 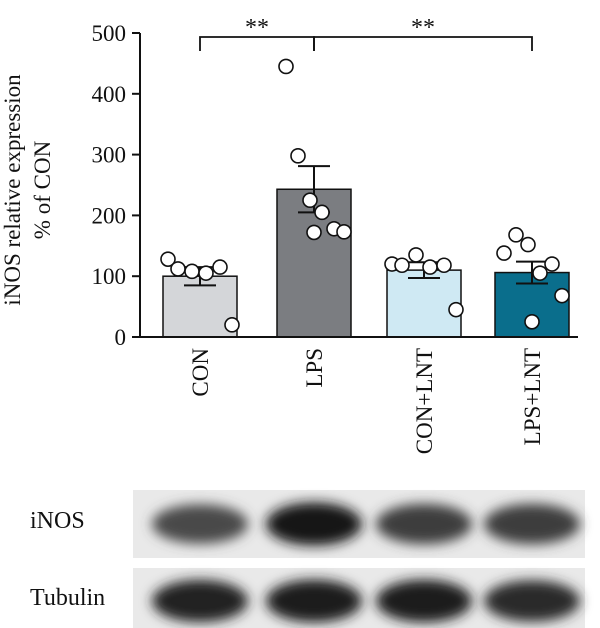 I want to click on y-tick-label: 200, so click(x=109, y=215).